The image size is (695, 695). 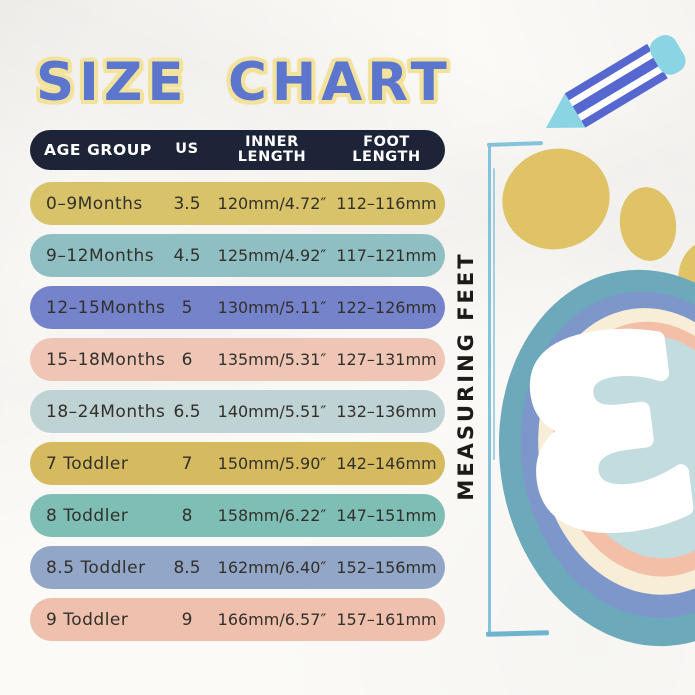 I want to click on cell-inner-length: 120mm/4.72″, so click(x=272, y=203).